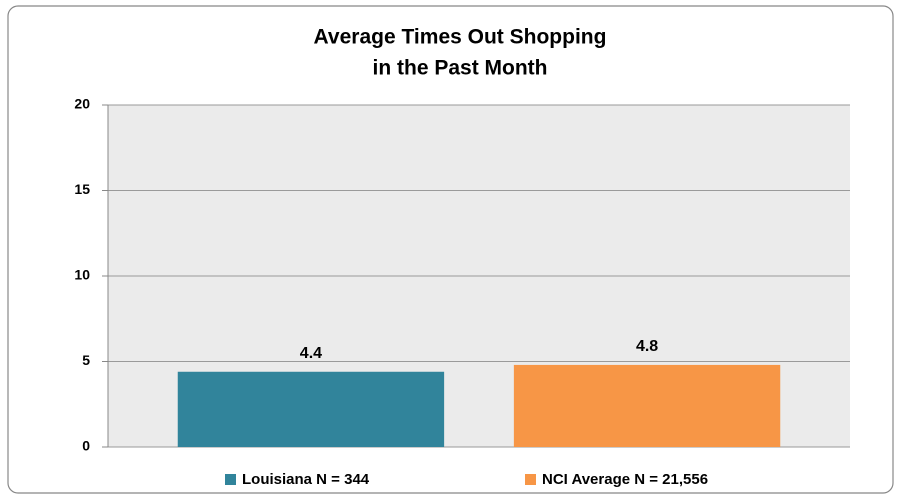 This screenshot has width=901, height=501. I want to click on y-tick-label: 5, so click(86, 360).